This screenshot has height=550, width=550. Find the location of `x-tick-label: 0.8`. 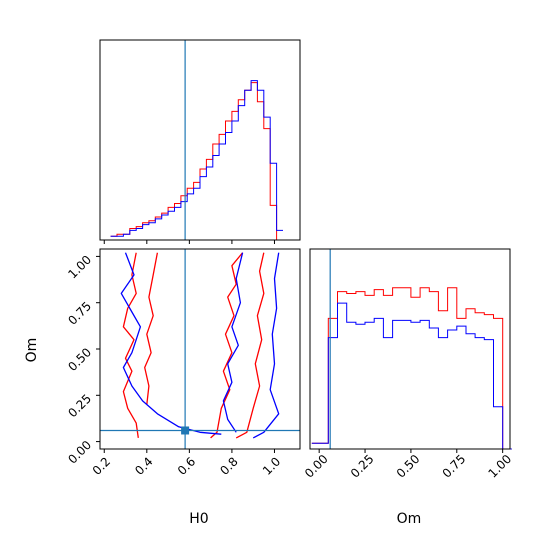

x-tick-label: 0.8 is located at coordinates (228, 465).